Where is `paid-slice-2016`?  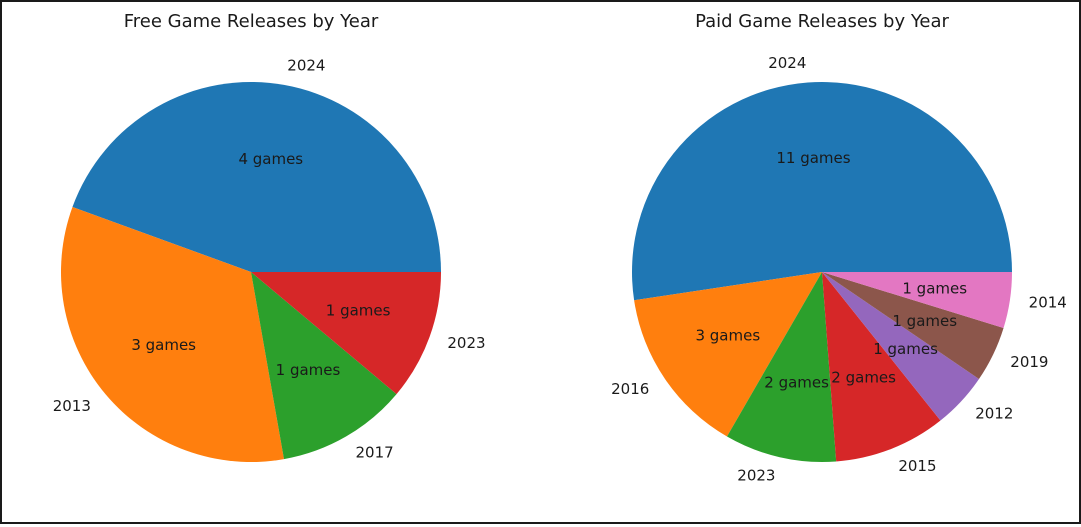 paid-slice-2016 is located at coordinates (728, 354).